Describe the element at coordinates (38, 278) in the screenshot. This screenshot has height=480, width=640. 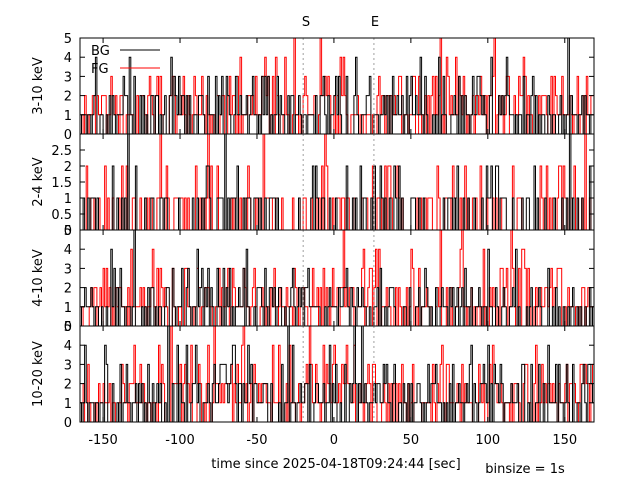
I see `y-axis-label: 4-10 keV` at that location.